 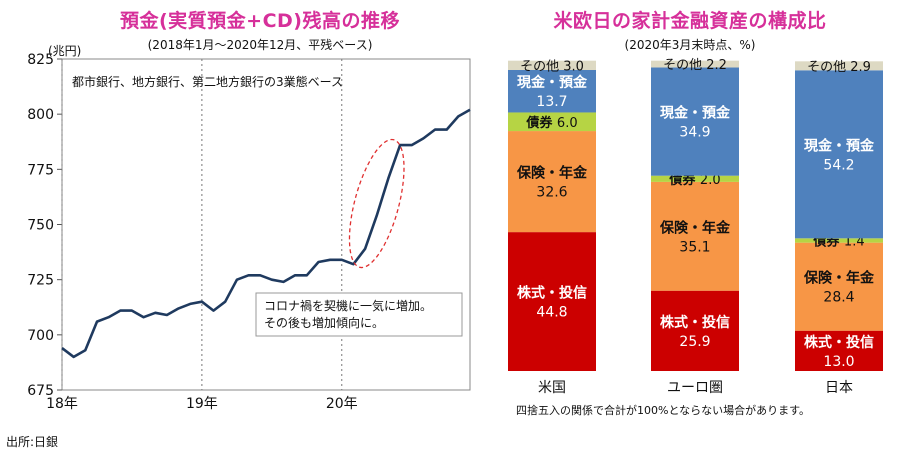 I want to click on bar-segment-value: 13.0, so click(x=838, y=362).